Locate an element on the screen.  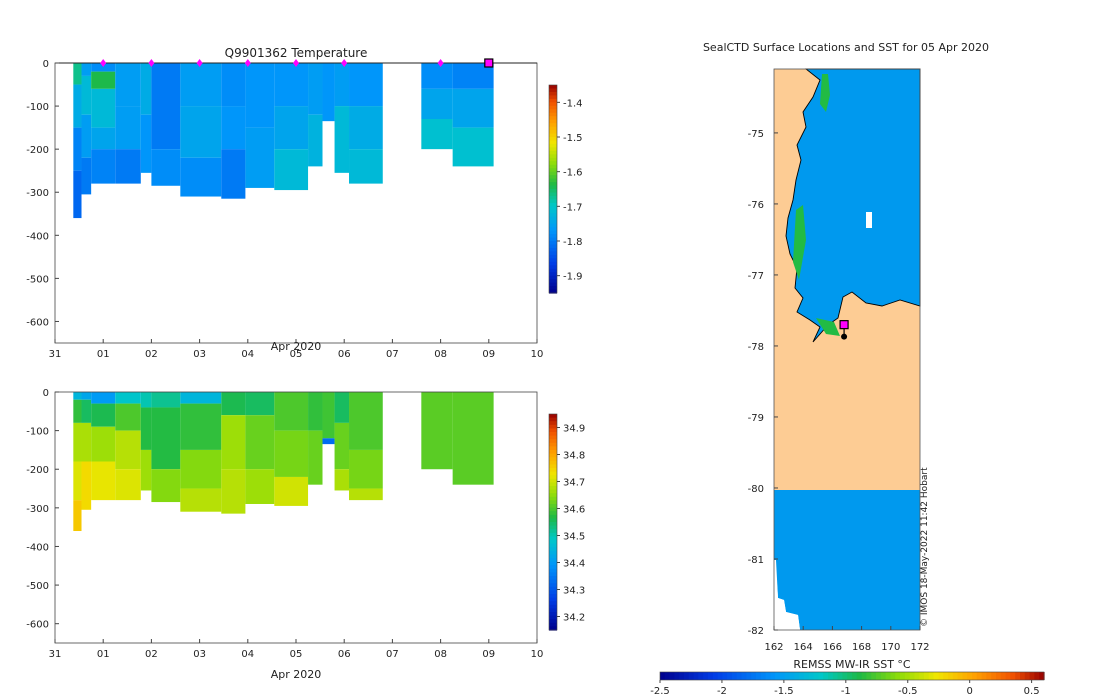
y-tick-label: -600 is located at coordinates (37, 625).